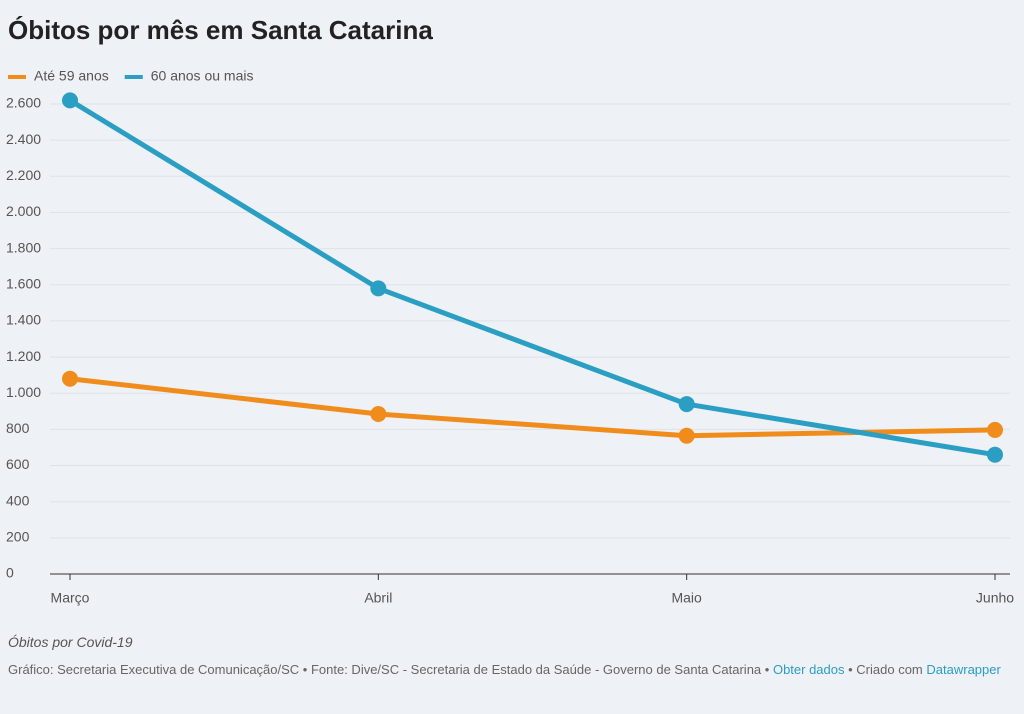 The height and width of the screenshot is (714, 1024). I want to click on data-link: Obter dados, so click(808, 669).